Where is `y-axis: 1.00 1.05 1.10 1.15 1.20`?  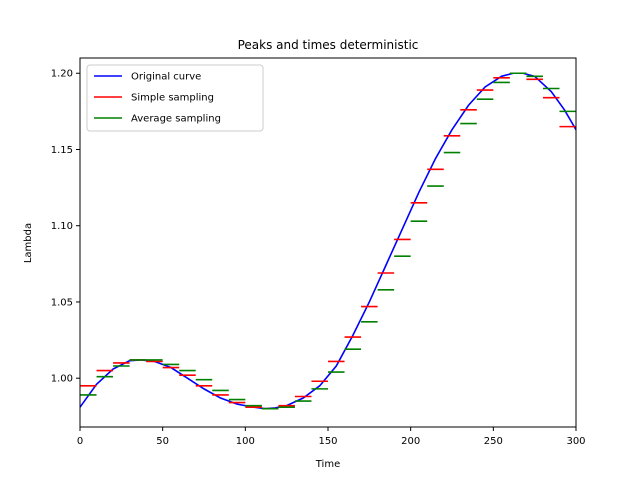 y-axis: 1.00 1.05 1.10 1.15 1.20 is located at coordinates (65, 227).